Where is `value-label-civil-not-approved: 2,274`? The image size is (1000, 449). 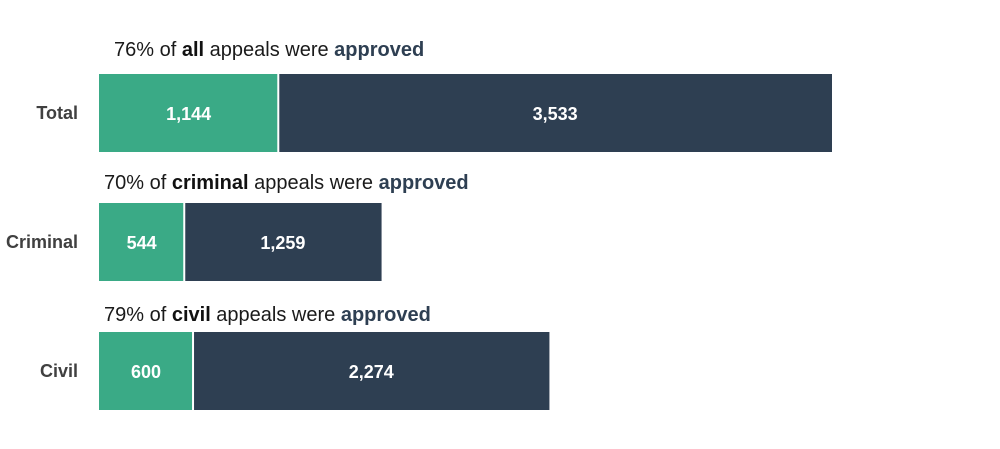
value-label-civil-not-approved: 2,274 is located at coordinates (371, 372).